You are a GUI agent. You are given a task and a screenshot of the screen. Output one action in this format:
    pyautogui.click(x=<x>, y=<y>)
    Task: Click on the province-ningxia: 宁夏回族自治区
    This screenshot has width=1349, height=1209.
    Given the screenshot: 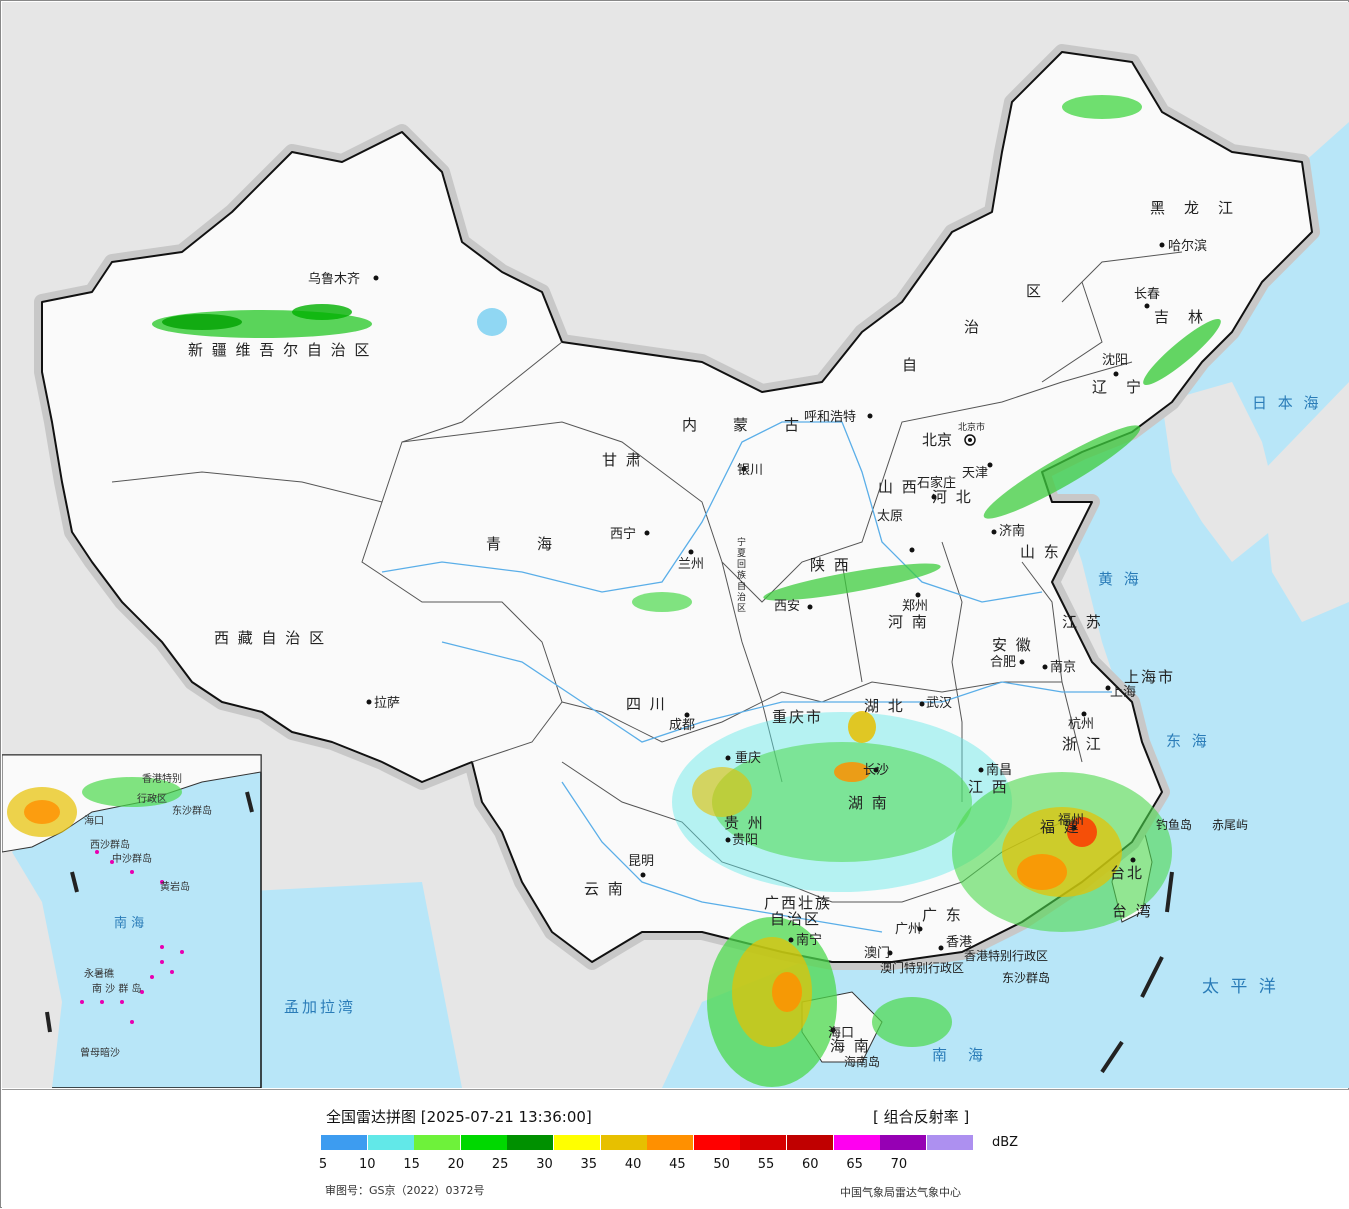 What is the action you would take?
    pyautogui.click(x=740, y=575)
    